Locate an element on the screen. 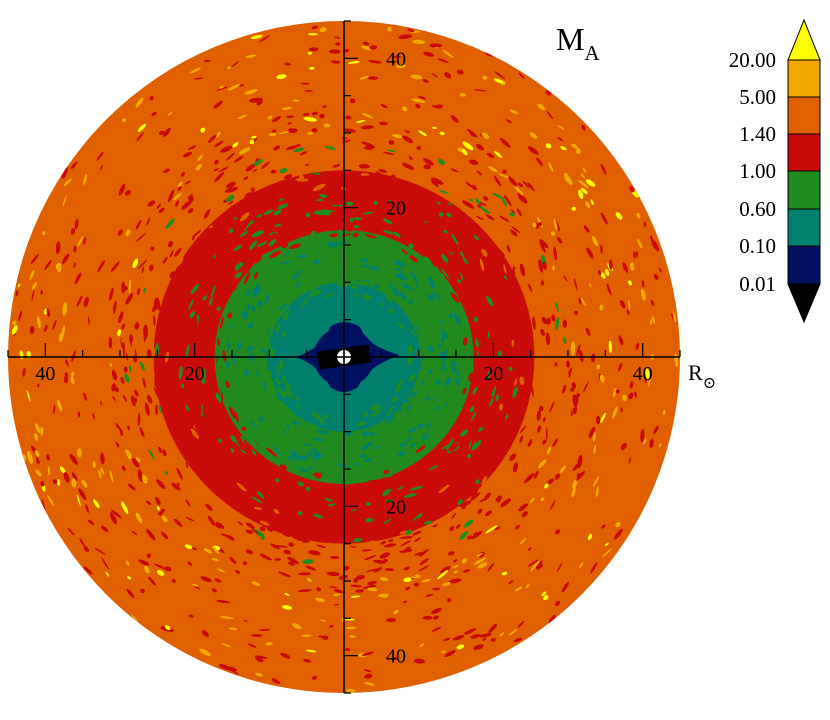 Image resolution: width=830 pixels, height=720 pixels. colorbar-level-label: 20.00 is located at coordinates (752, 60).